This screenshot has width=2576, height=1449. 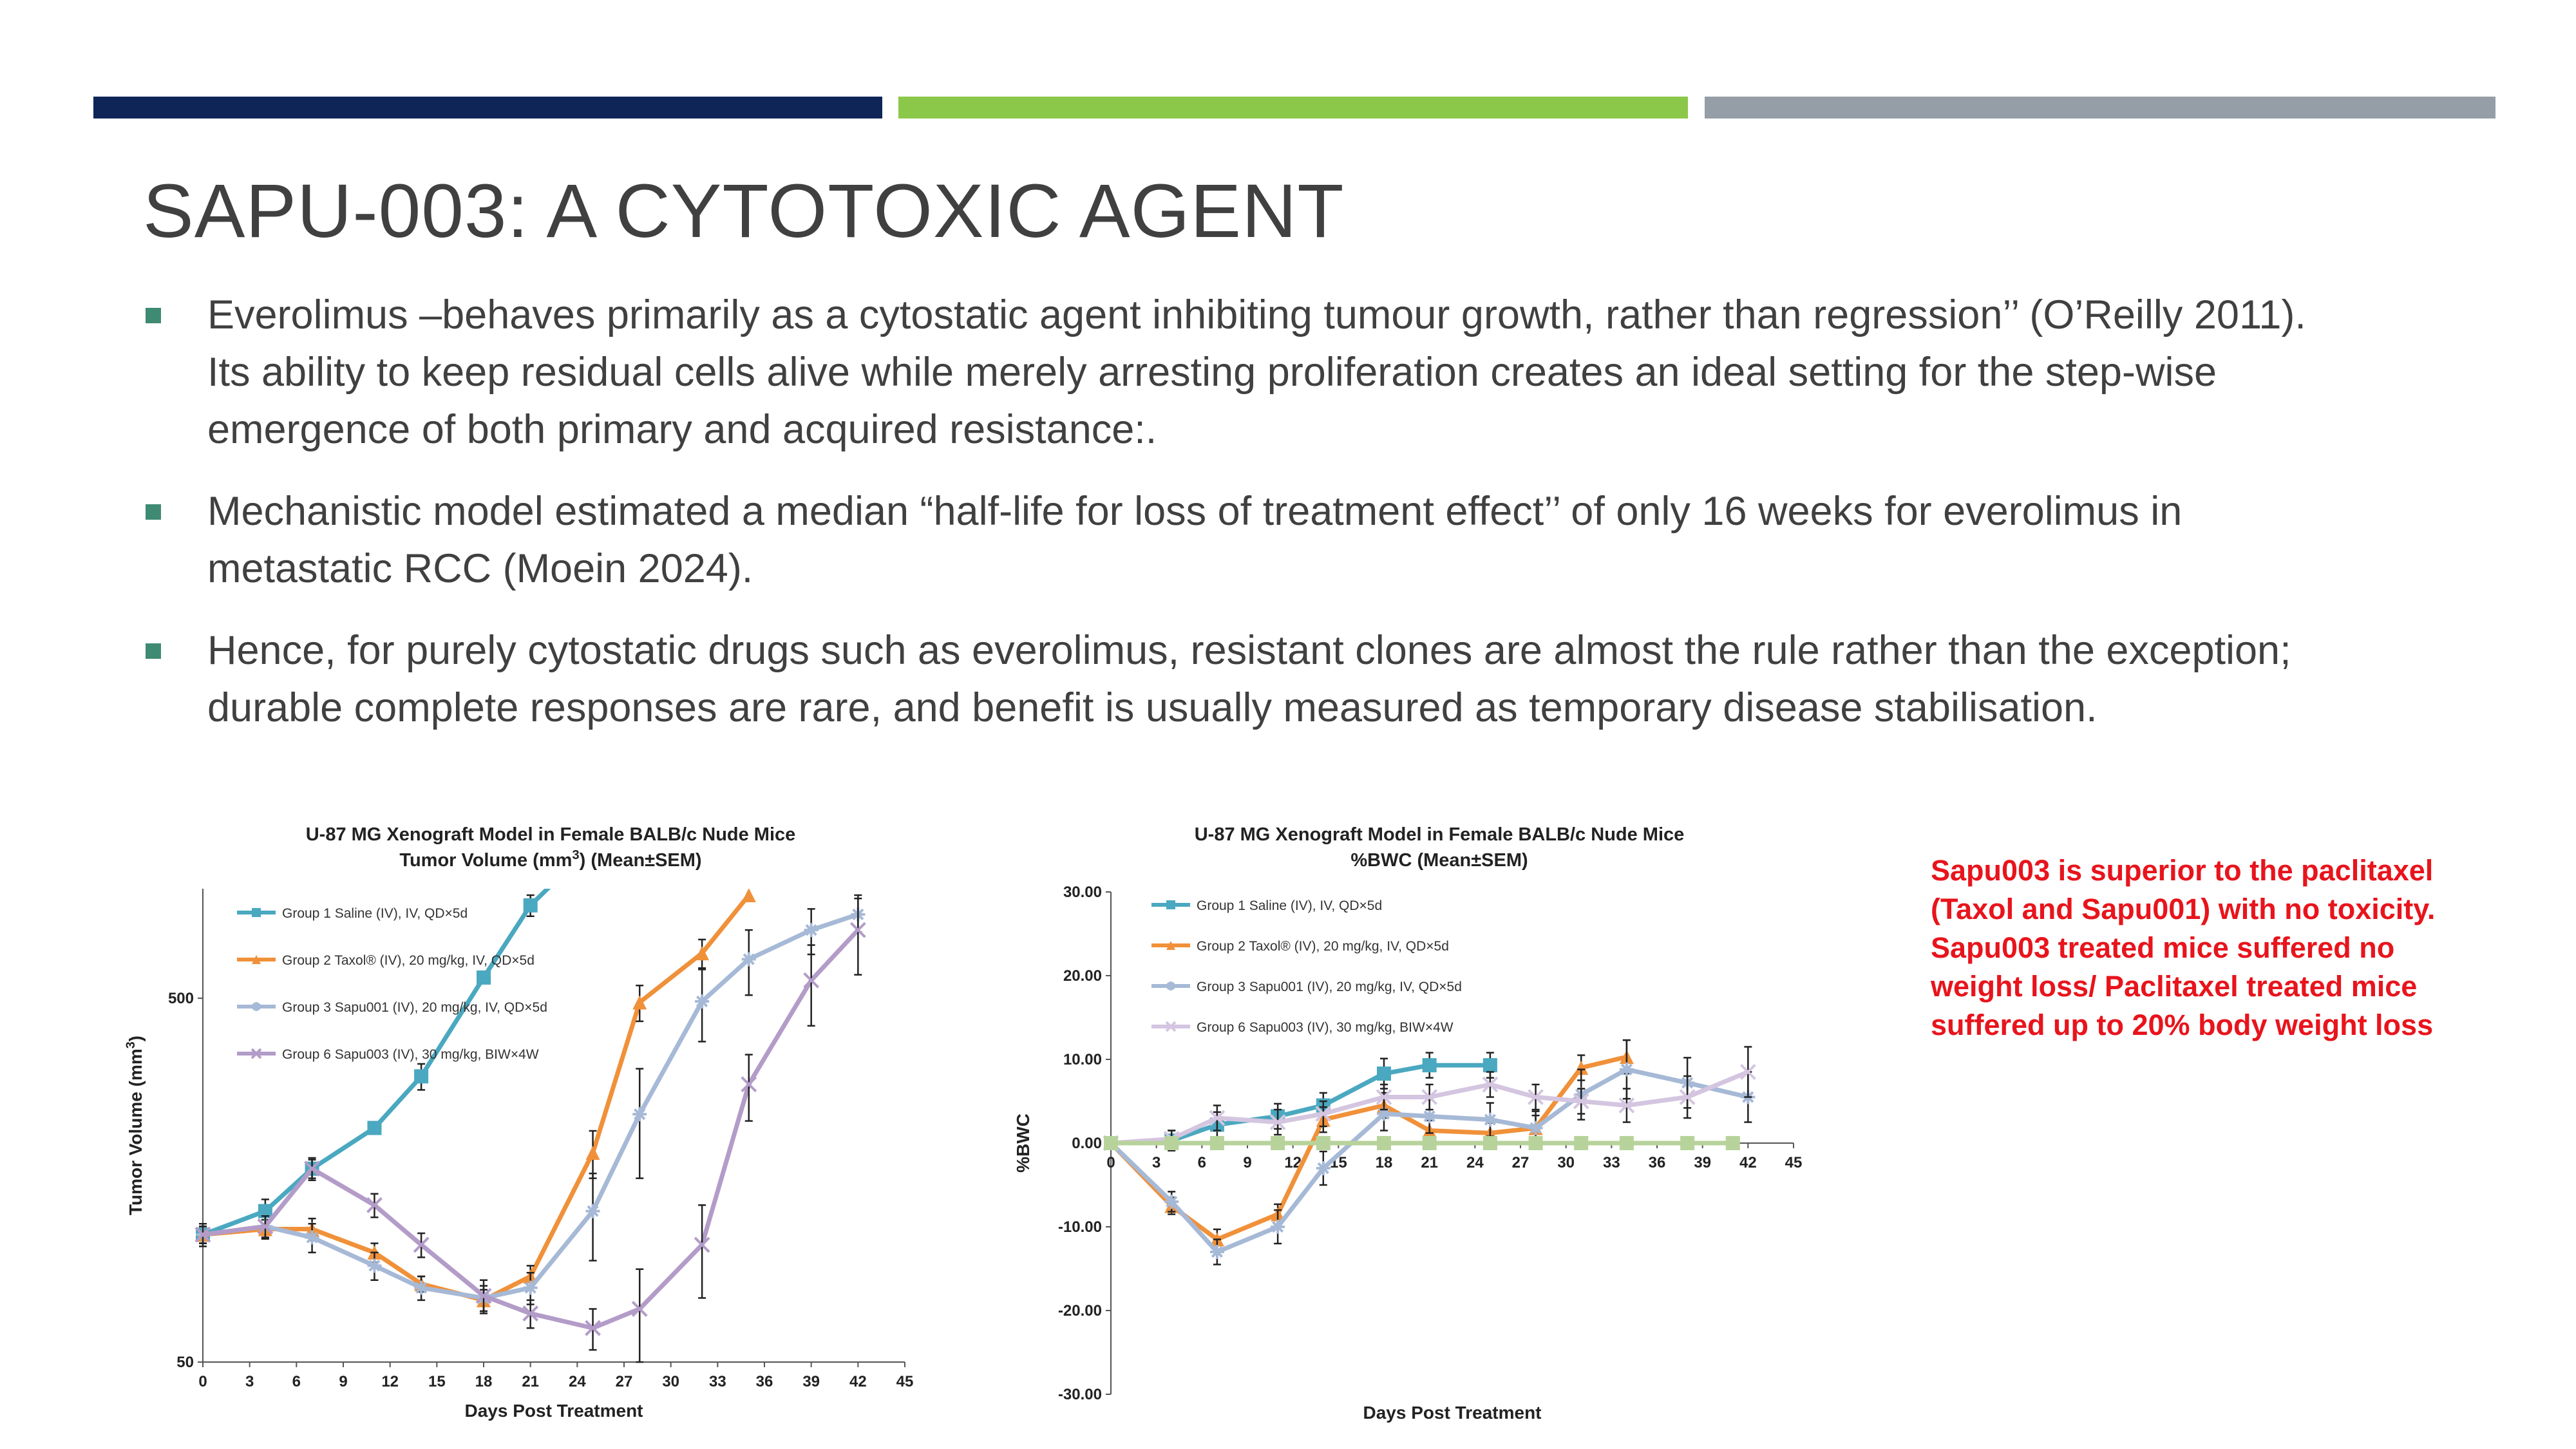 I want to click on x-tick-label: 3, so click(x=1156, y=1162).